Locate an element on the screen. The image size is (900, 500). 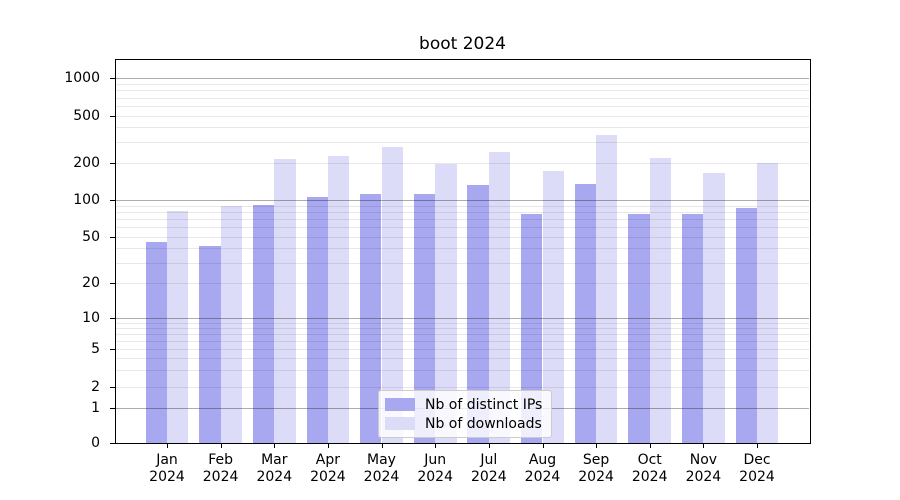
bar-distinct-ips-nov is located at coordinates (693, 328).